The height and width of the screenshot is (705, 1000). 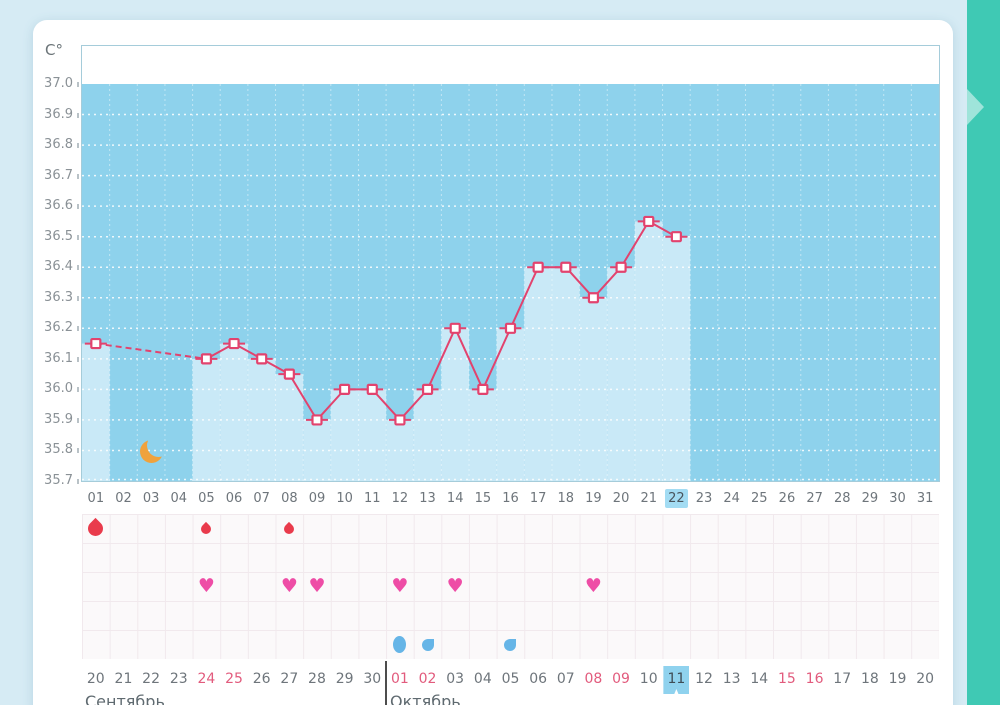 What do you see at coordinates (123, 498) in the screenshot?
I see `x-axis-day-label: 02` at bounding box center [123, 498].